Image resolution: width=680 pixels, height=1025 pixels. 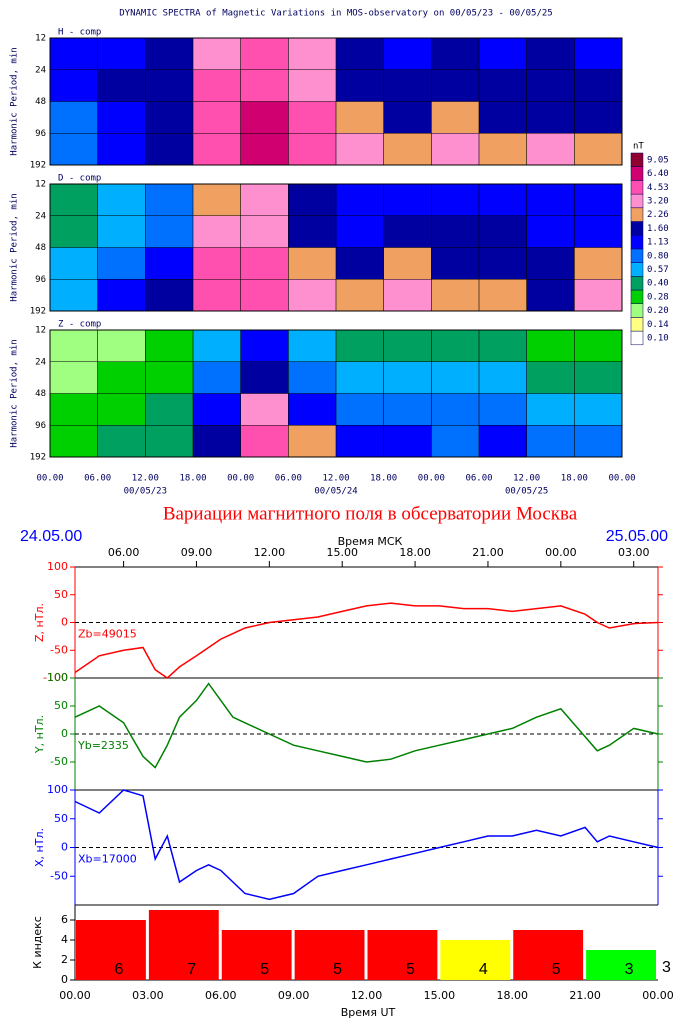 I want to click on colorbar-label: 4.53, so click(x=658, y=188).